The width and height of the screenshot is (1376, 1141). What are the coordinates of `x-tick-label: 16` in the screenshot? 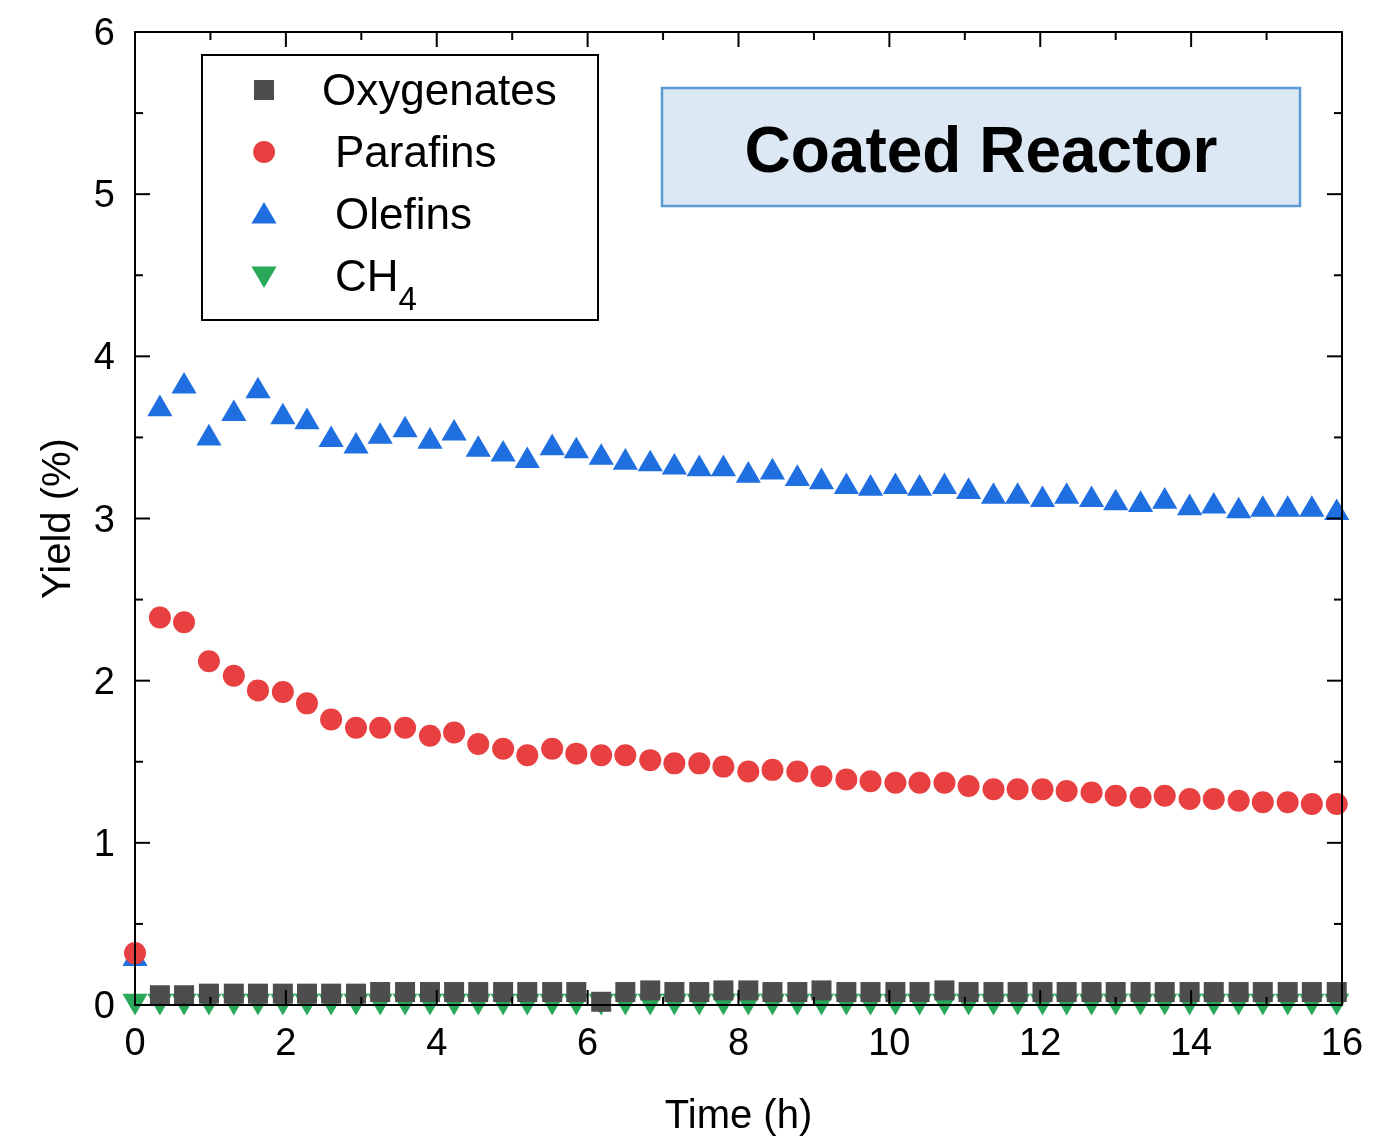 It's located at (1342, 1042).